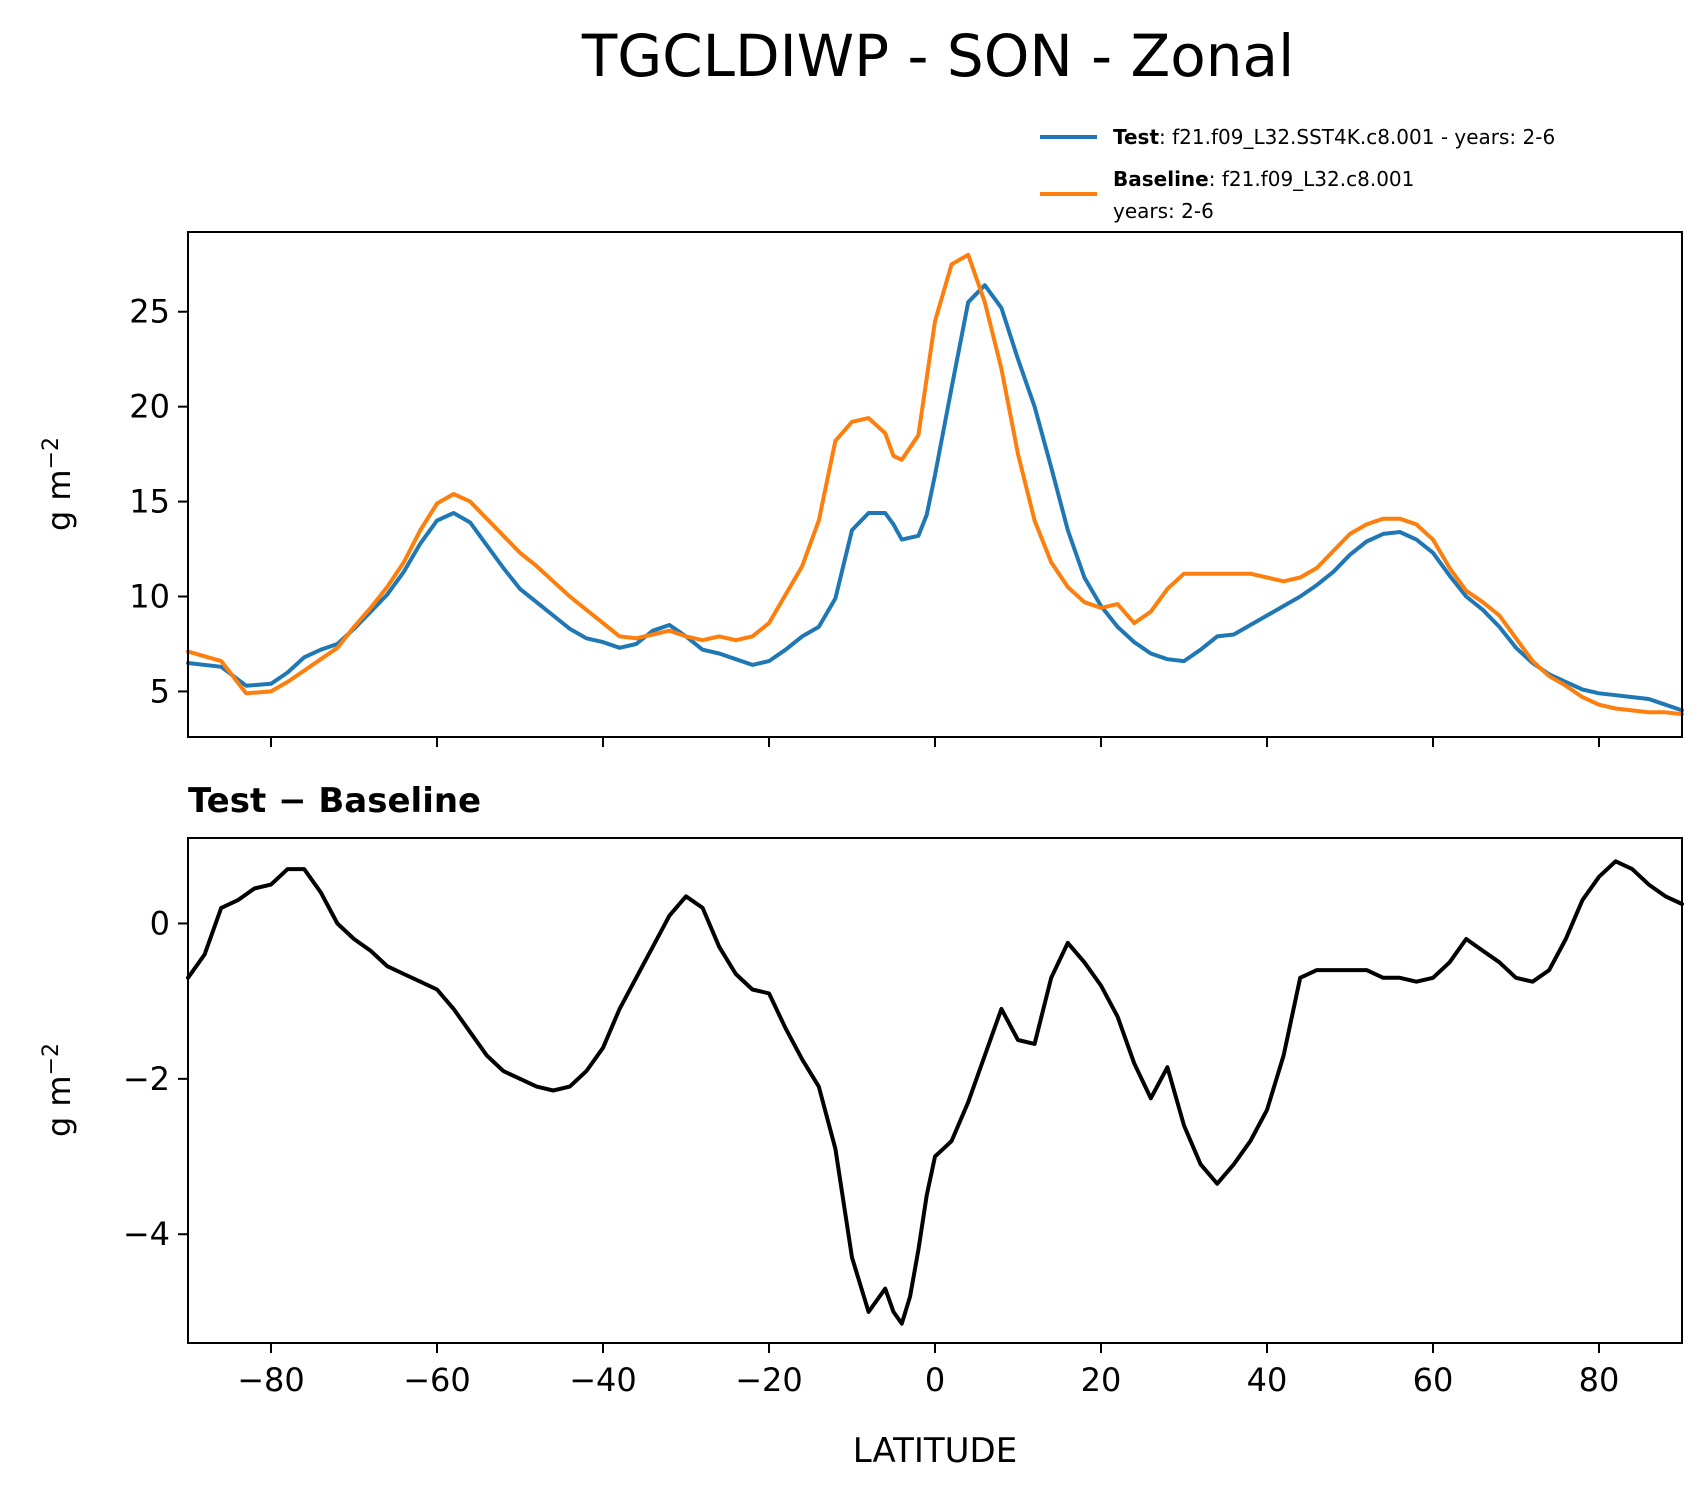 Image resolution: width=1705 pixels, height=1496 pixels. Describe the element at coordinates (1136, 137) in the screenshot. I see `legend-test-key: Test` at that location.